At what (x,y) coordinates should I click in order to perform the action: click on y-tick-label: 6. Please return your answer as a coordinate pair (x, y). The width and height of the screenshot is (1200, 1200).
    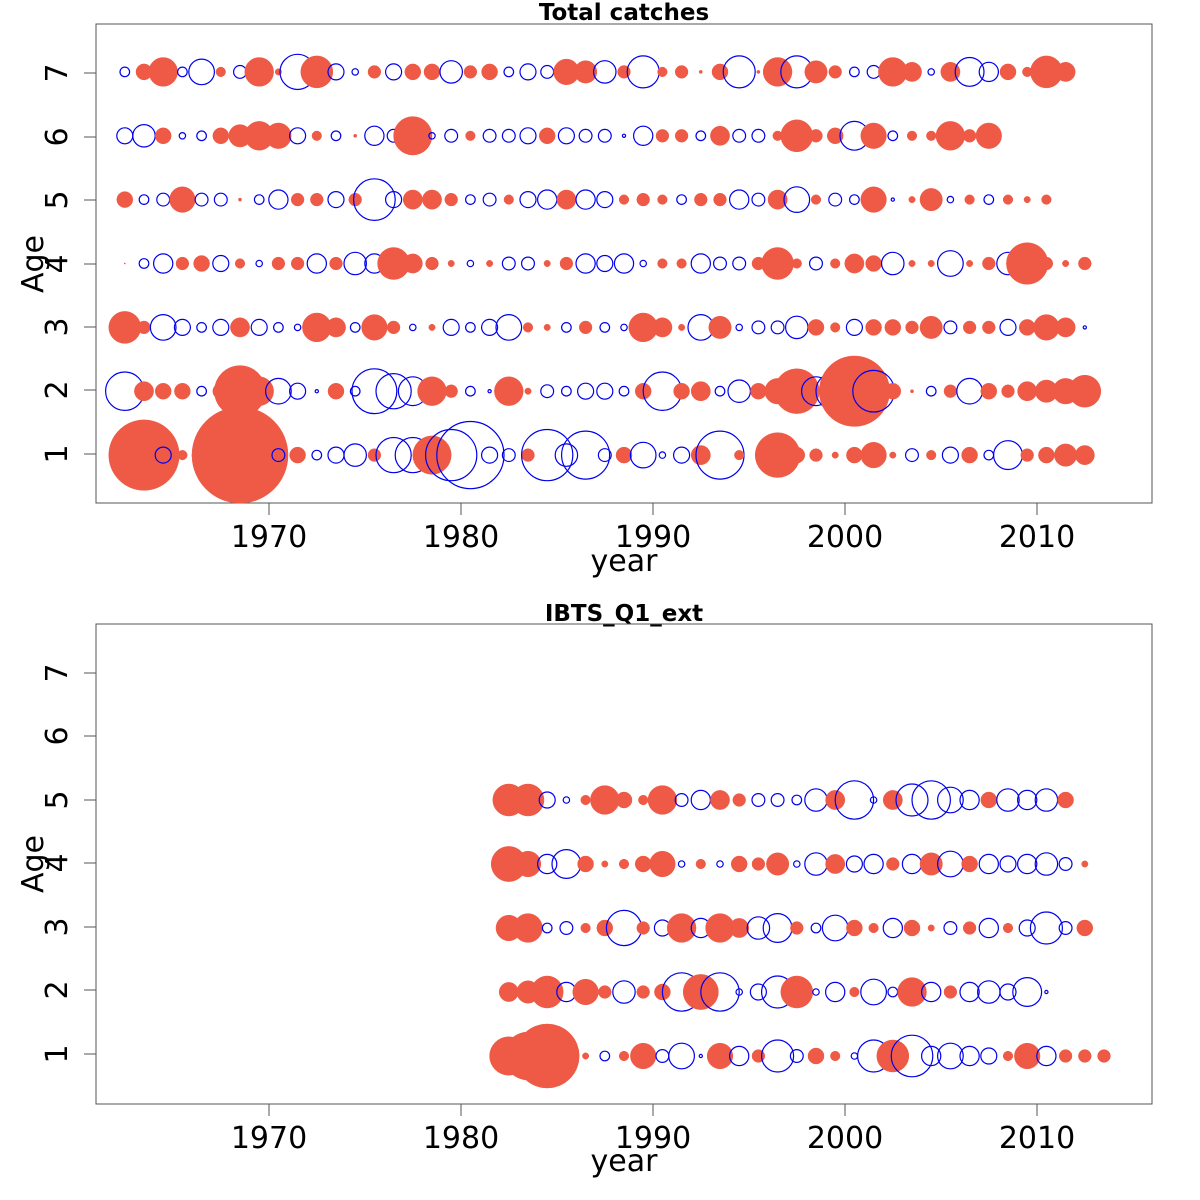
    Looking at the image, I should click on (57, 136).